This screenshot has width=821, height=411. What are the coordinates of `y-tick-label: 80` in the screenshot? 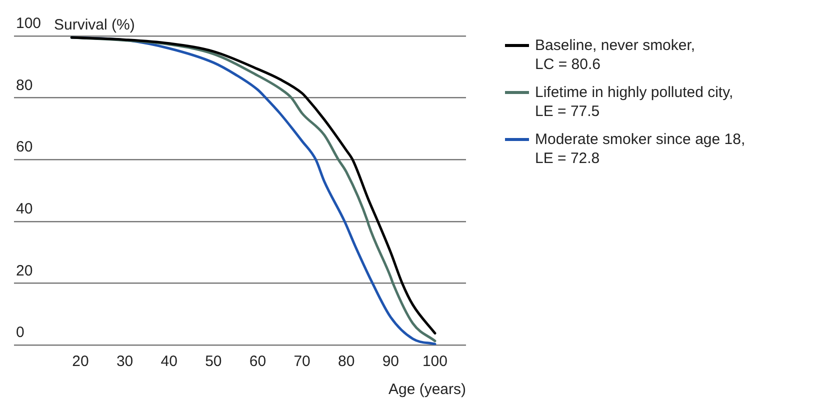 It's located at (24, 85).